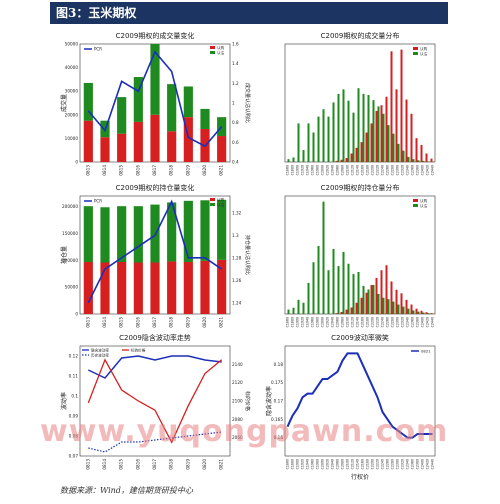 This screenshot has height=504, width=500. I want to click on x-tick-label: C2040, so click(333, 464).